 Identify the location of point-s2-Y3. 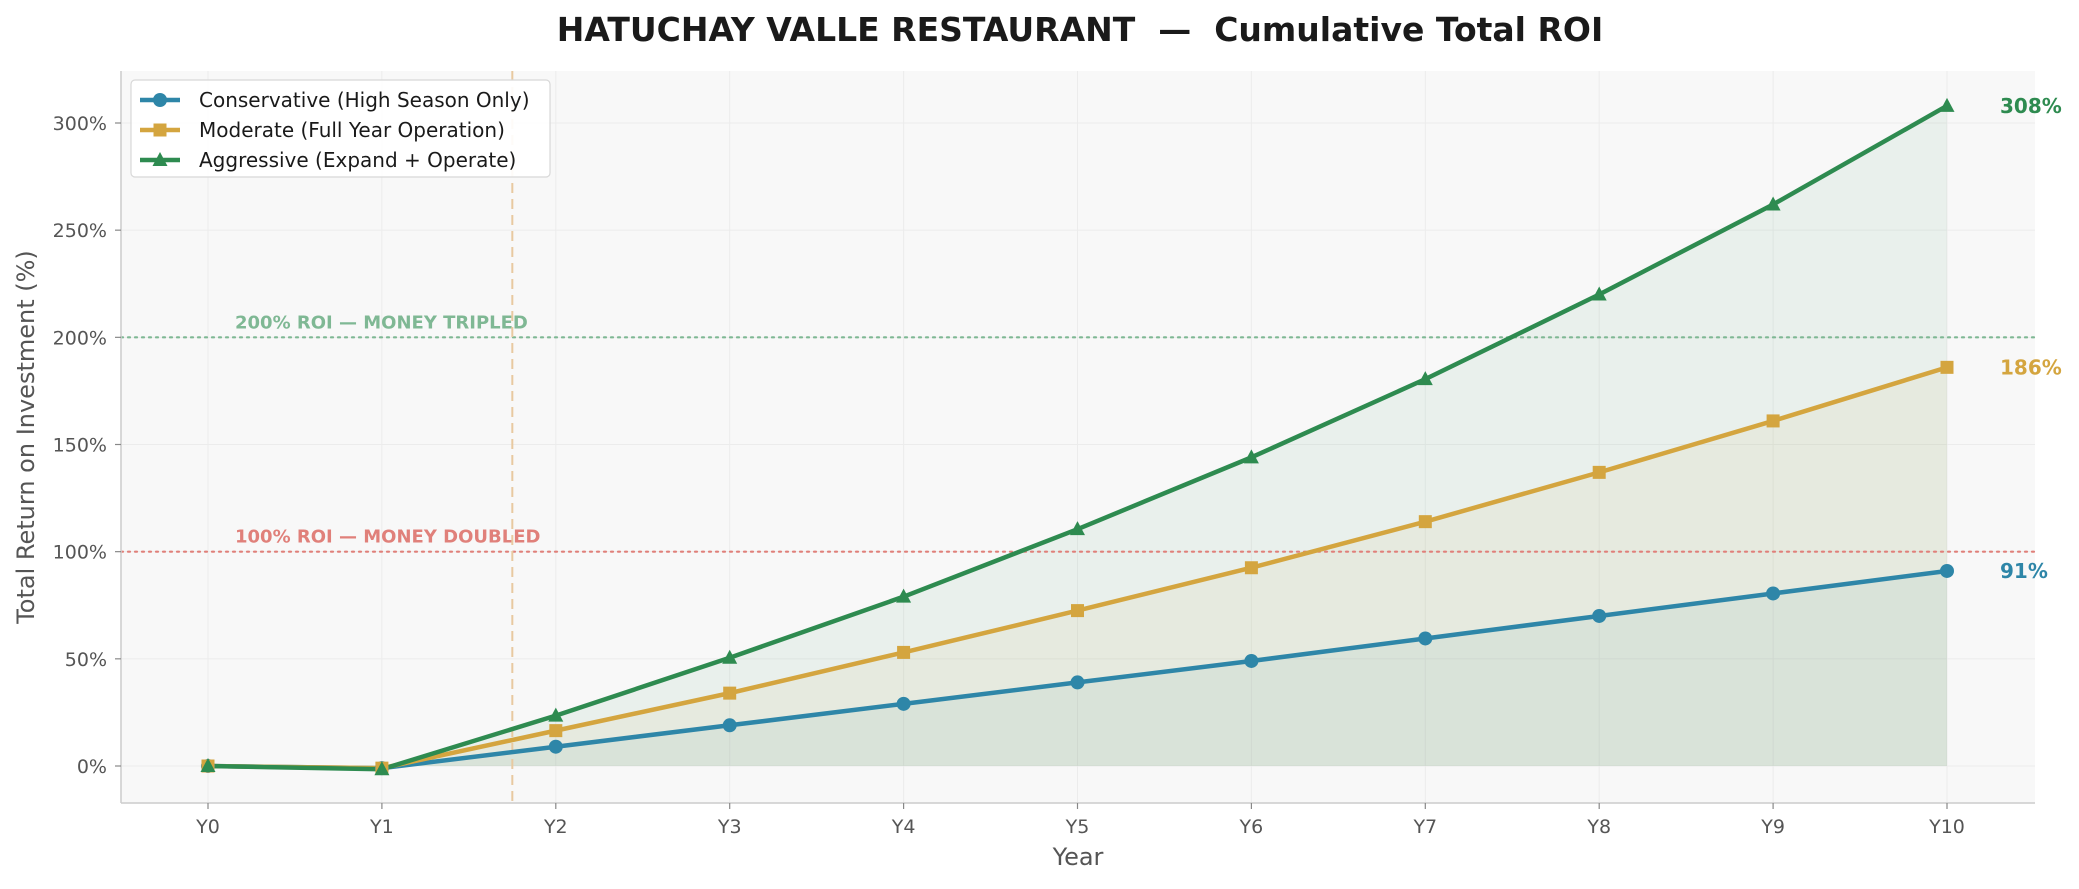
(730, 656).